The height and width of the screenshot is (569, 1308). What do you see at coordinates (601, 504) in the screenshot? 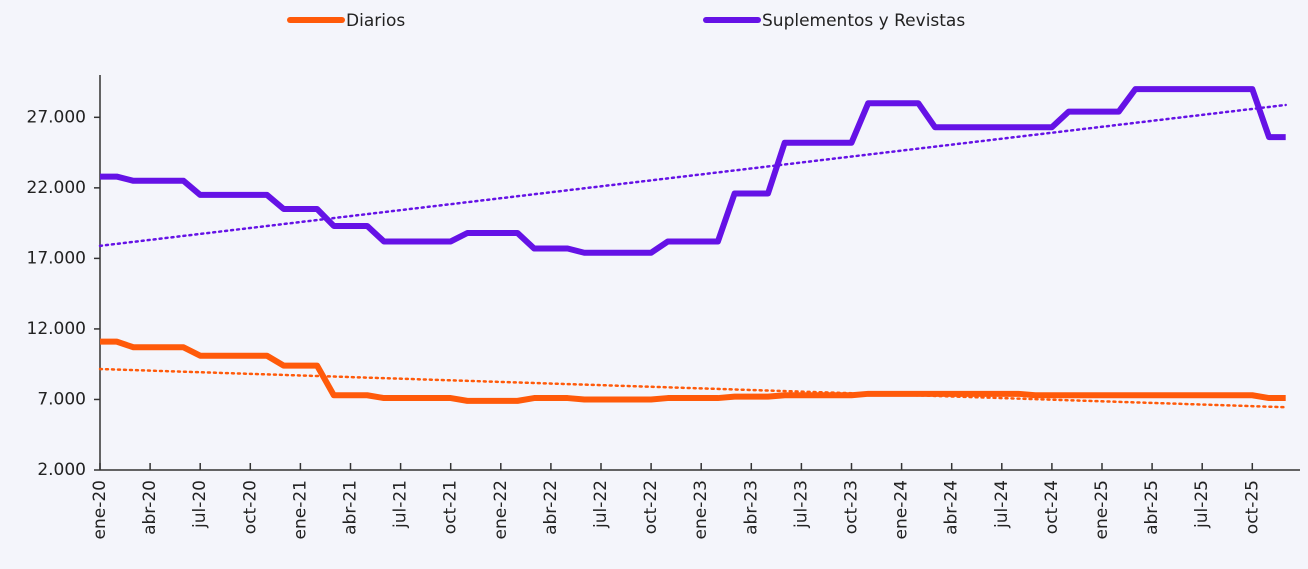
I see `x-tick-label: jul-22` at bounding box center [601, 504].